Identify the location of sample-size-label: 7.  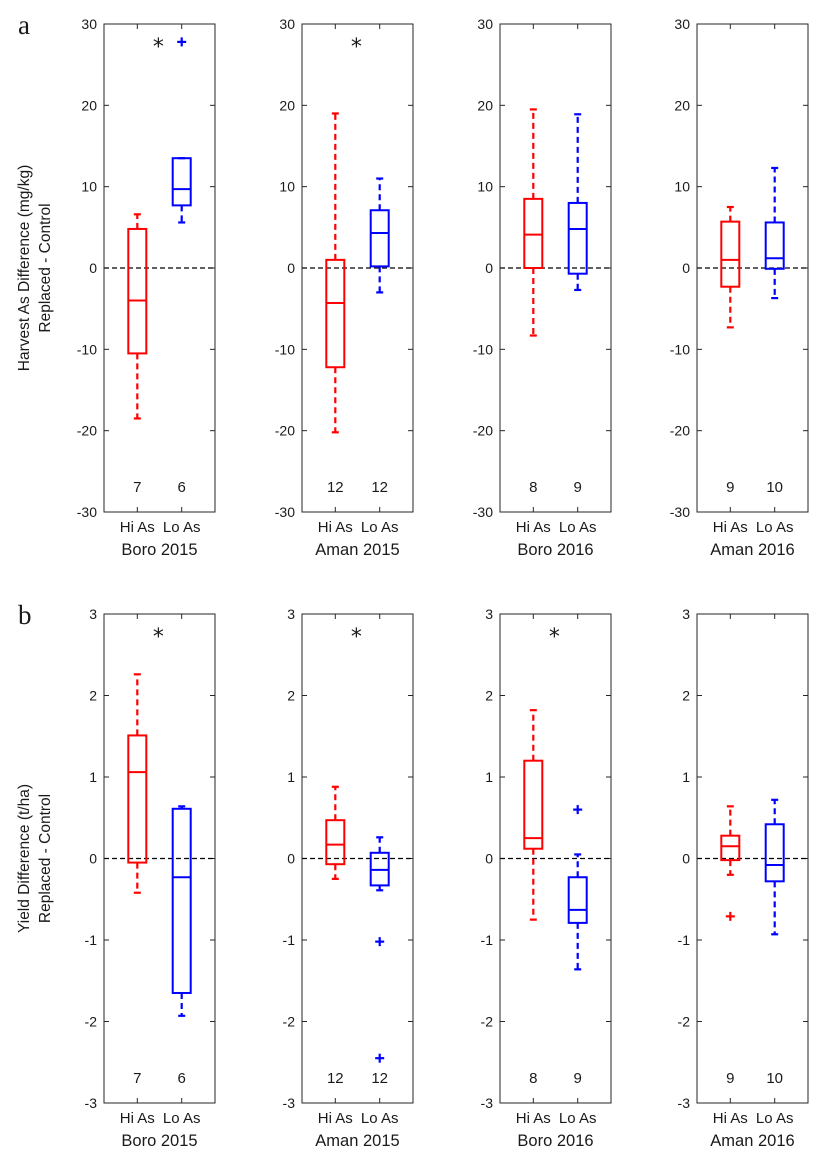
(137, 487).